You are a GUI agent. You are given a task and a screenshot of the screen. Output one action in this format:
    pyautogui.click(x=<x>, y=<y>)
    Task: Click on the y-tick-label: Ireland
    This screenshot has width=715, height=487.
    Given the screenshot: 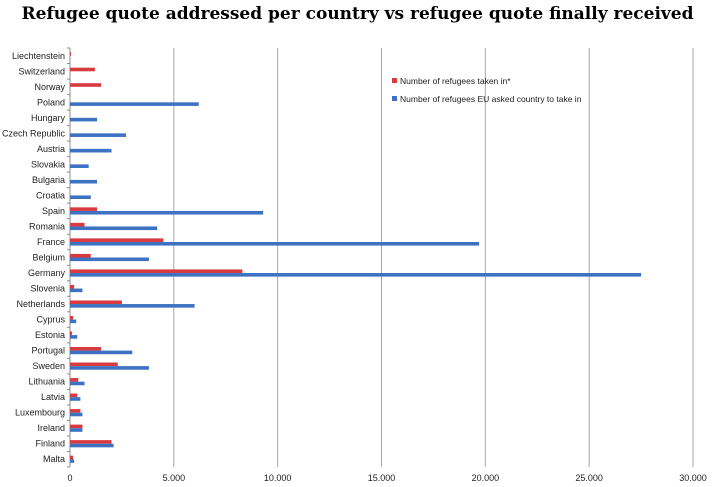 What is the action you would take?
    pyautogui.click(x=51, y=428)
    